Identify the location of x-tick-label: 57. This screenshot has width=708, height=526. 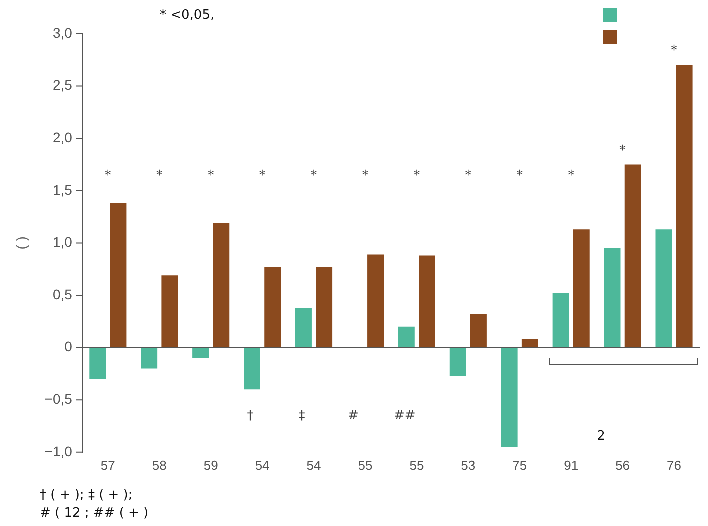
(108, 465).